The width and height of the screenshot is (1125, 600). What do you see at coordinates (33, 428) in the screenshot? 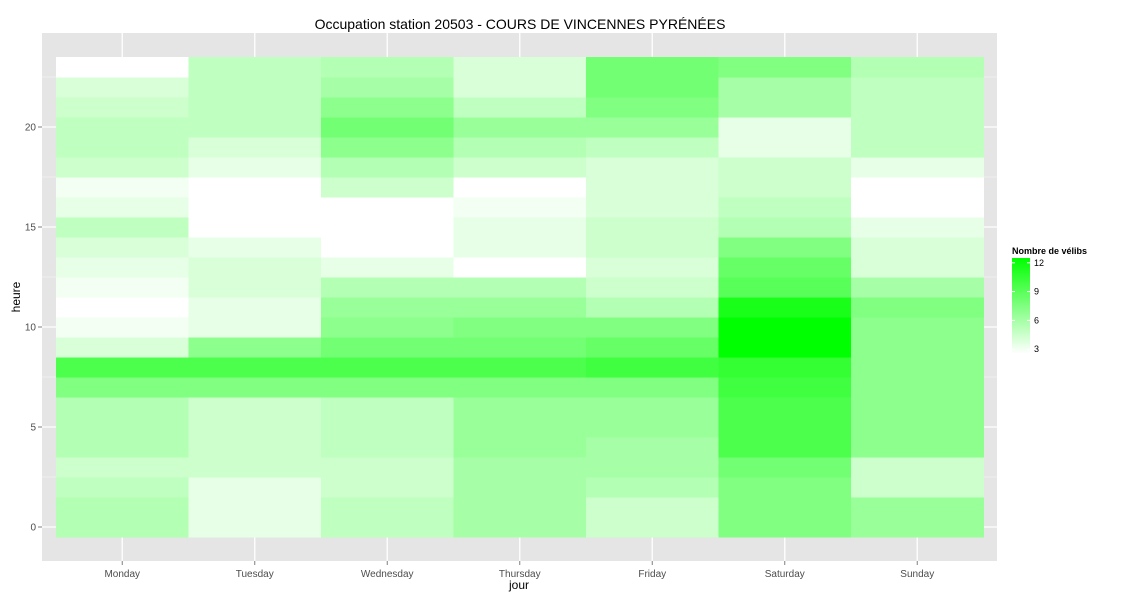
I see `y-tick-label: 5` at bounding box center [33, 428].